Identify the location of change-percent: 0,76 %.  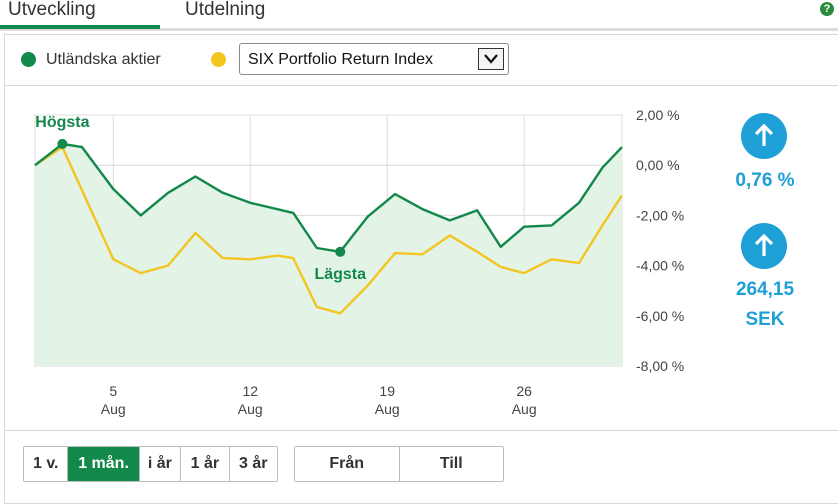
(765, 180).